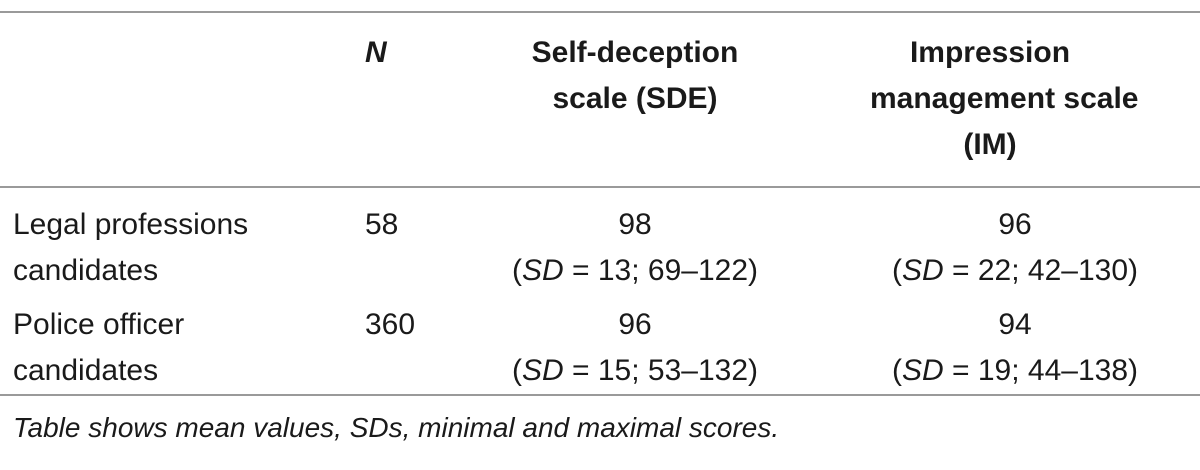 The height and width of the screenshot is (470, 1200). I want to click on row-n-value: 58, so click(382, 224).